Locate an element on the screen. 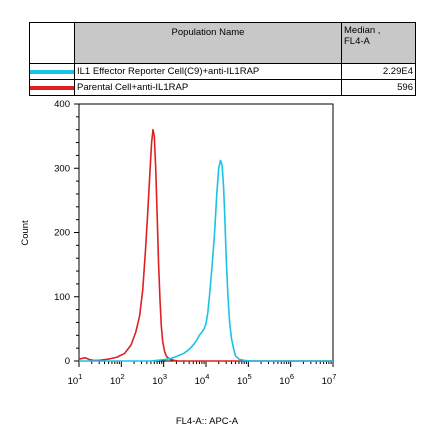  y-axis: 0 100 200 300 400 is located at coordinates (66, 233).